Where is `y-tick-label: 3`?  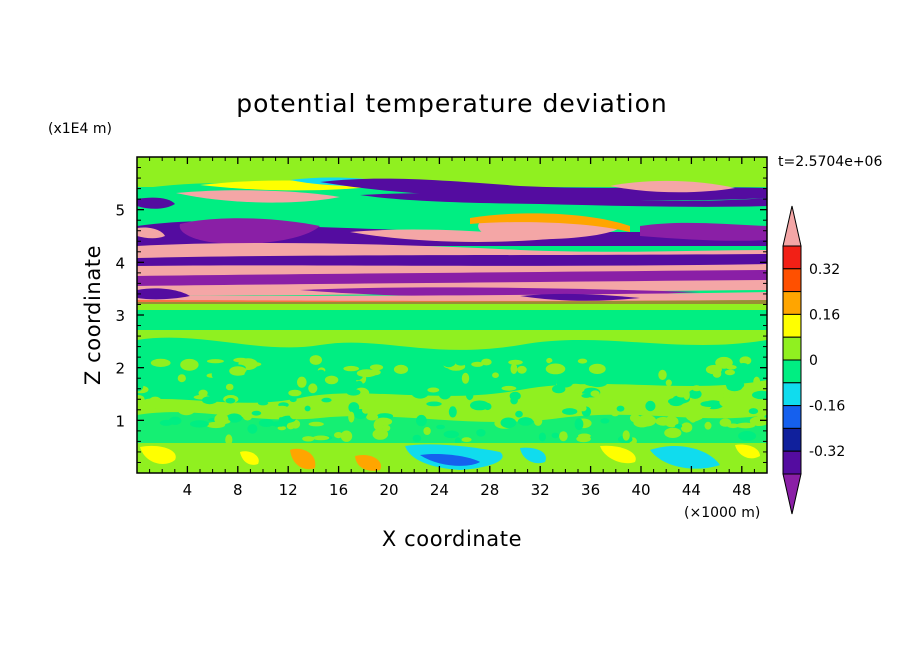 y-tick-label: 3 is located at coordinates (120, 316).